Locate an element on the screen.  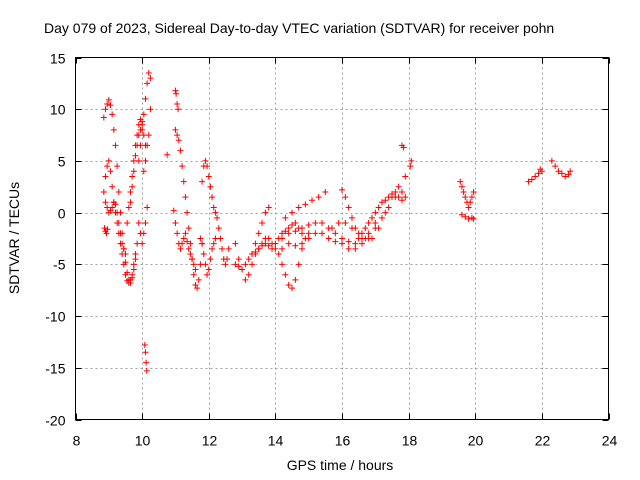
y-tick-labels: -20 -15 -10 -5 0 5 10 15 is located at coordinates (55, 240).